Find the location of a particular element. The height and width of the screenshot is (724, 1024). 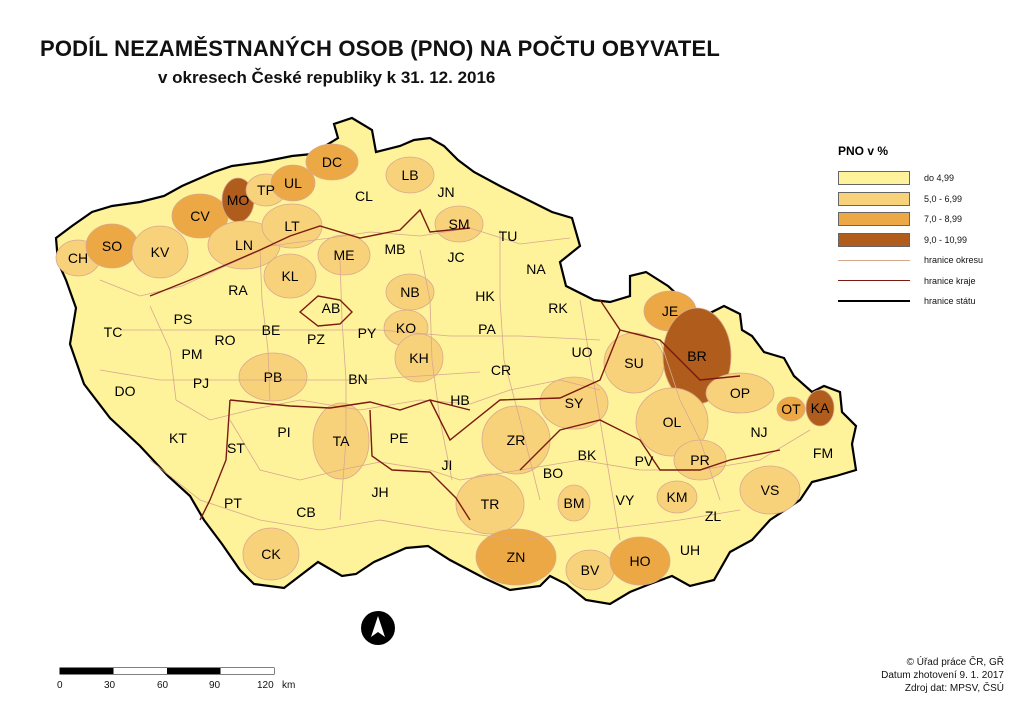

district-label-pz: PZ is located at coordinates (316, 339).